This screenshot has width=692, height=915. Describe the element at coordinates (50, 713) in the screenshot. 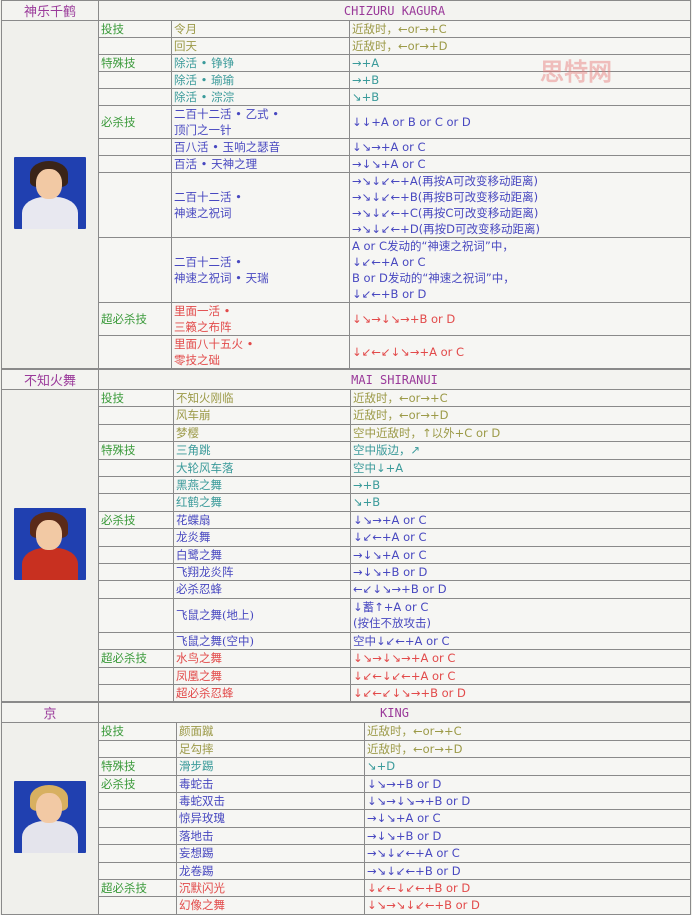

I see `character-name-cn: 京` at that location.